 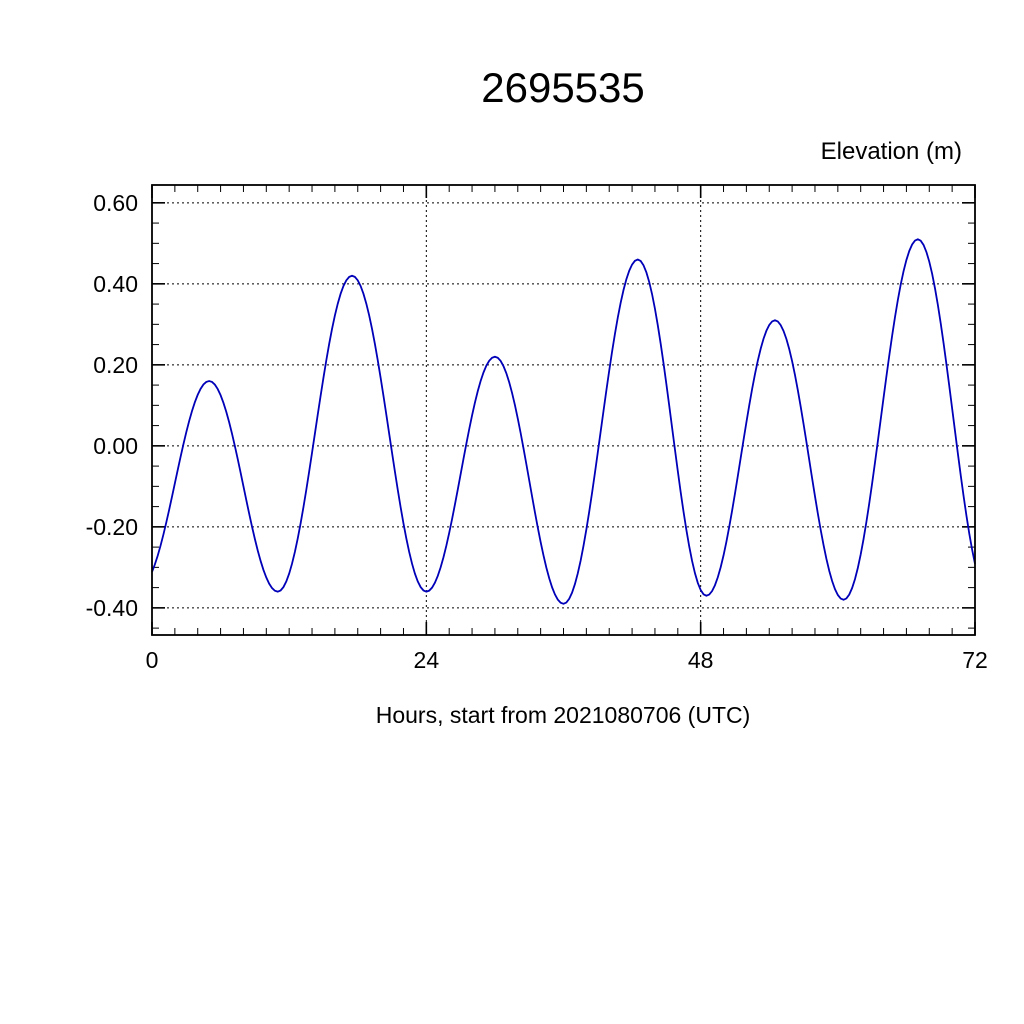 What do you see at coordinates (115, 284) in the screenshot?
I see `y-tick-label: 0.40` at bounding box center [115, 284].